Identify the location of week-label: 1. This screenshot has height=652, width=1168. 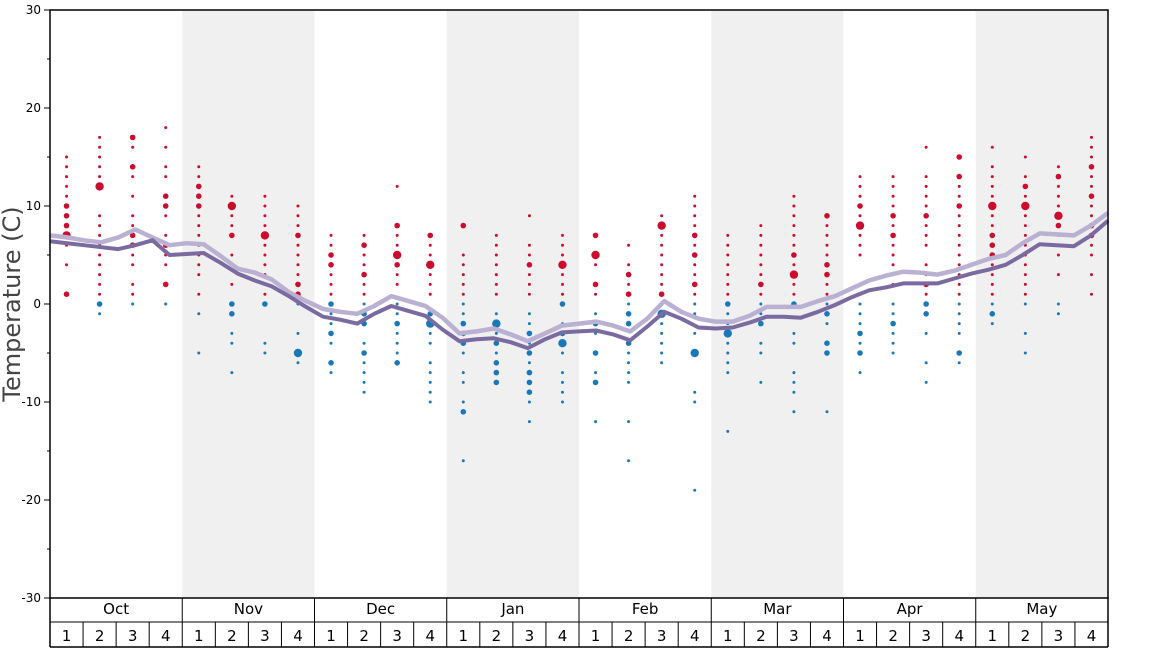
(464, 636).